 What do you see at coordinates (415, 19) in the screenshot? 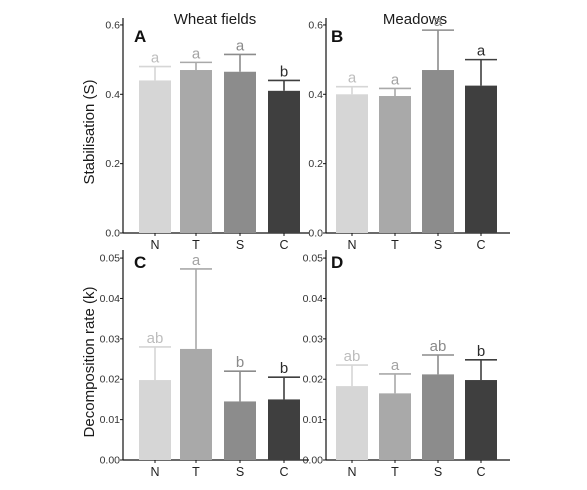
I see `column-title-meadows: Meadows` at bounding box center [415, 19].